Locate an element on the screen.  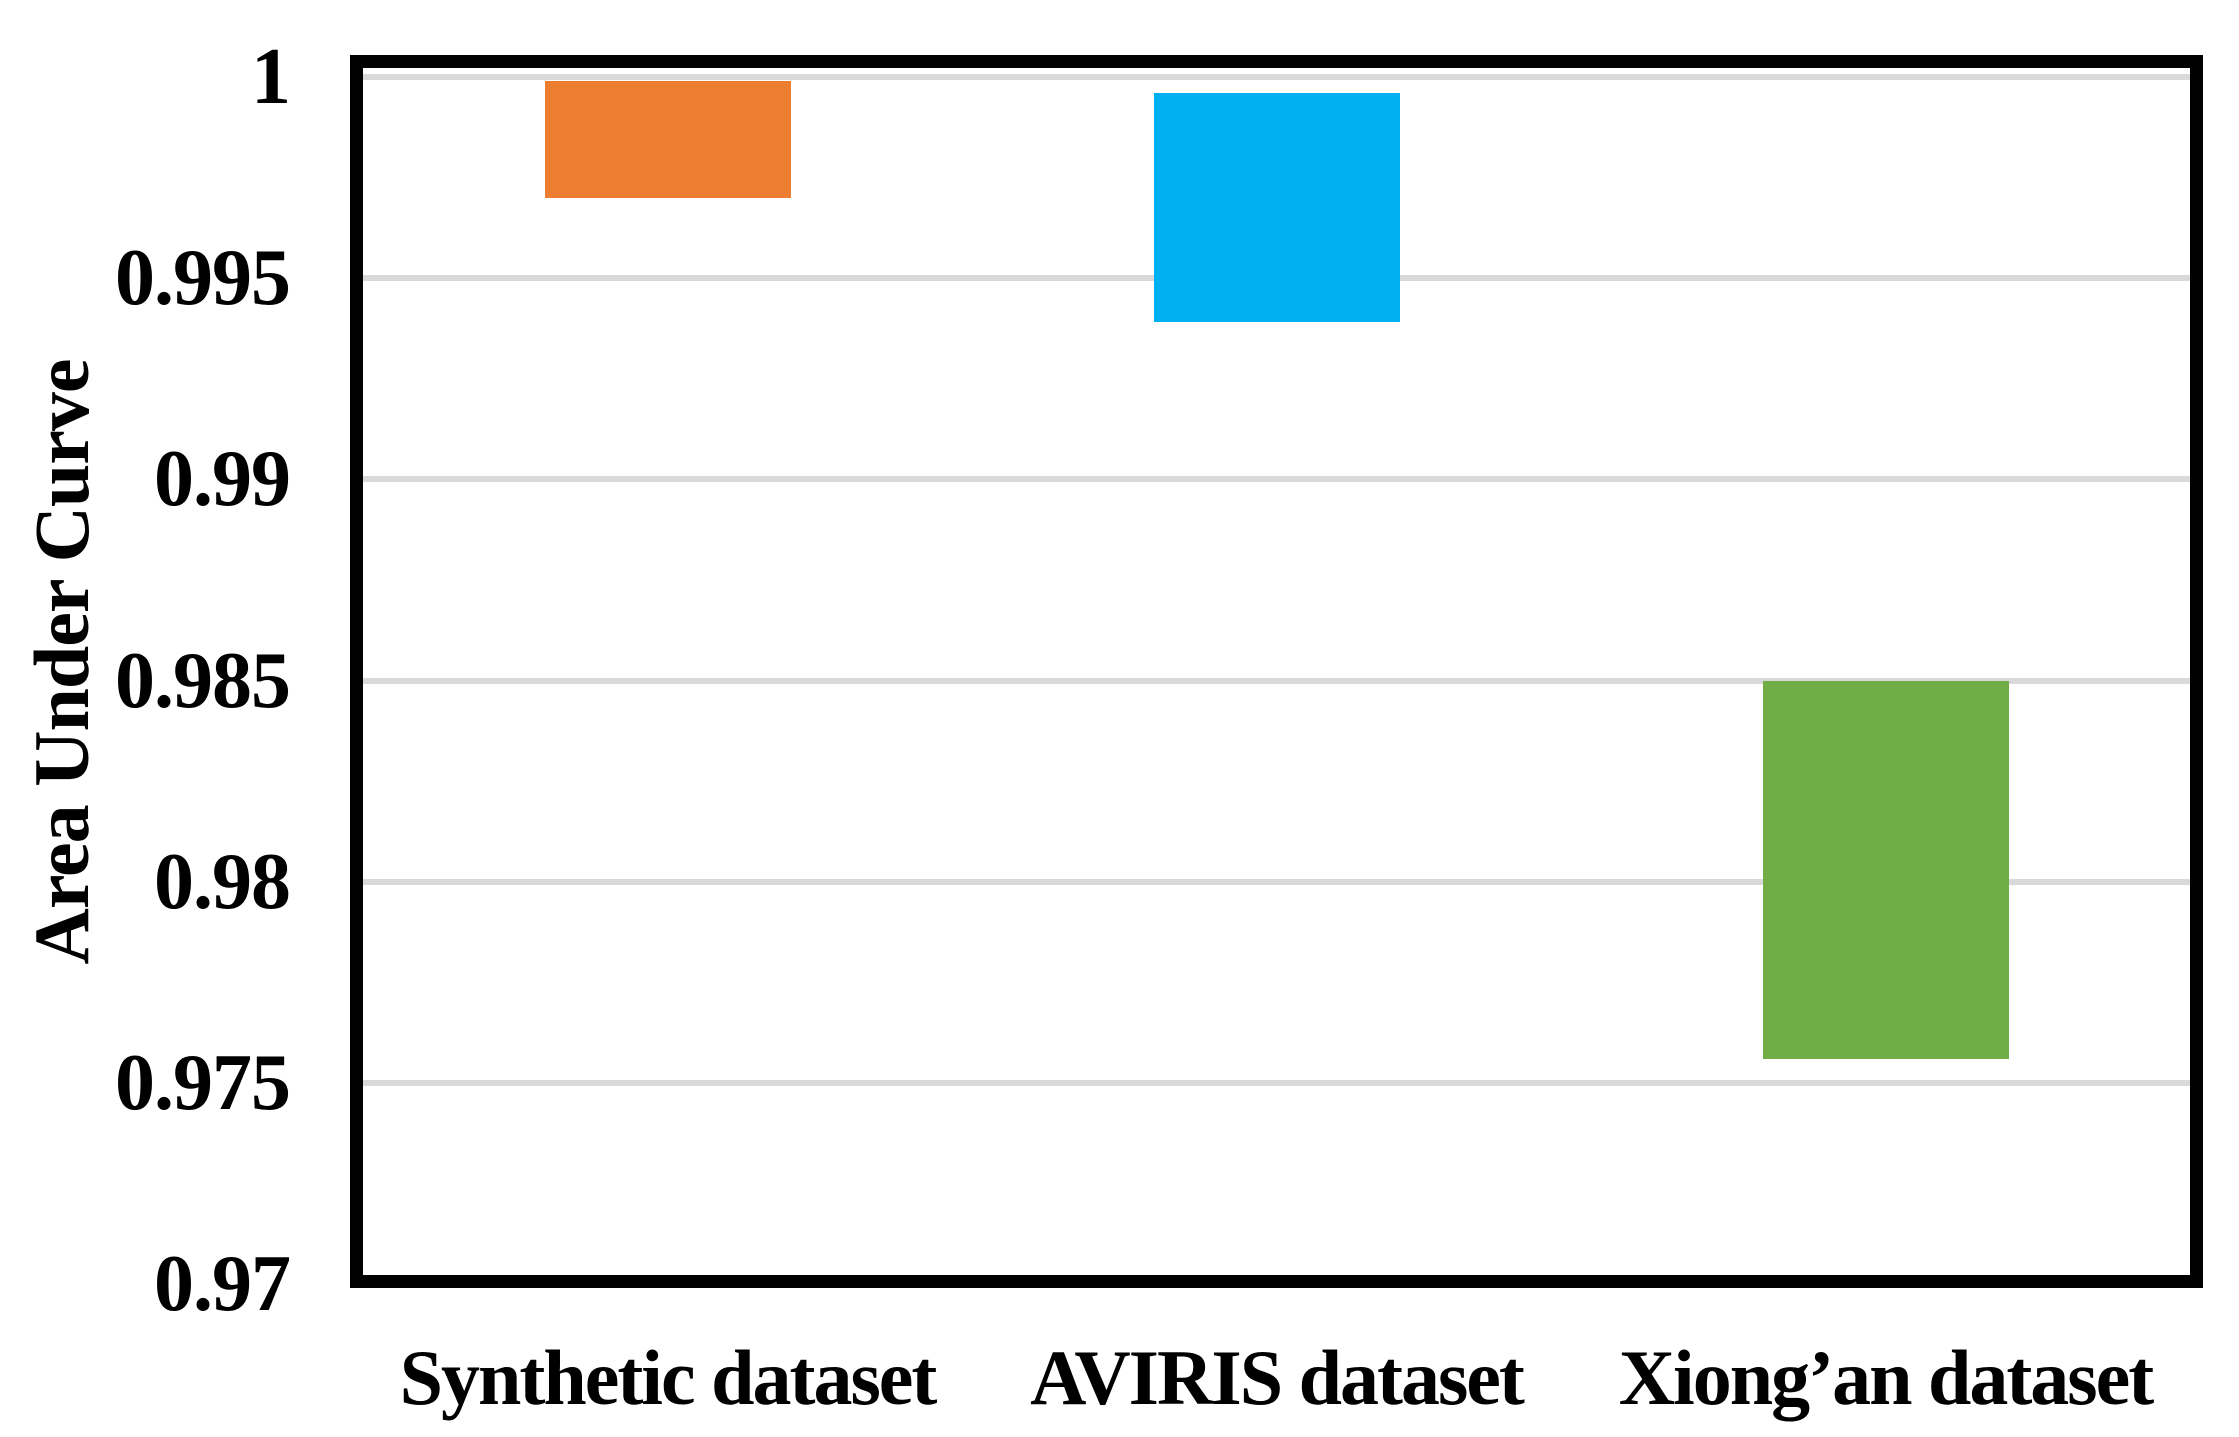
x-category-label: AVIRIS dataset is located at coordinates (1277, 1377).